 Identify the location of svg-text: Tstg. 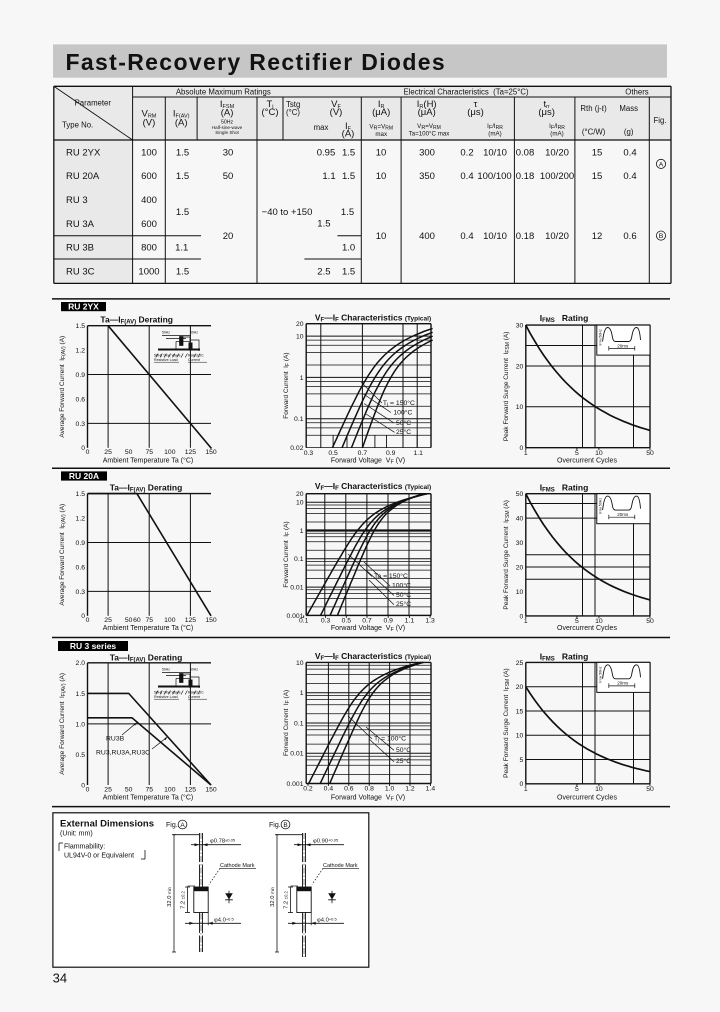
(293, 104).